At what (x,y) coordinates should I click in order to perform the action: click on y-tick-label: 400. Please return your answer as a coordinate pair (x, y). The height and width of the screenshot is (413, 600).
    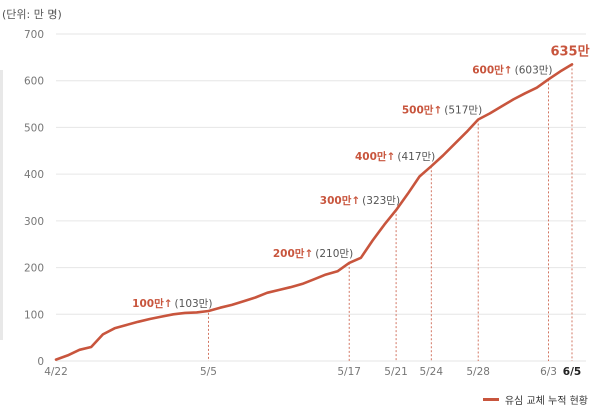
    Looking at the image, I should click on (34, 175).